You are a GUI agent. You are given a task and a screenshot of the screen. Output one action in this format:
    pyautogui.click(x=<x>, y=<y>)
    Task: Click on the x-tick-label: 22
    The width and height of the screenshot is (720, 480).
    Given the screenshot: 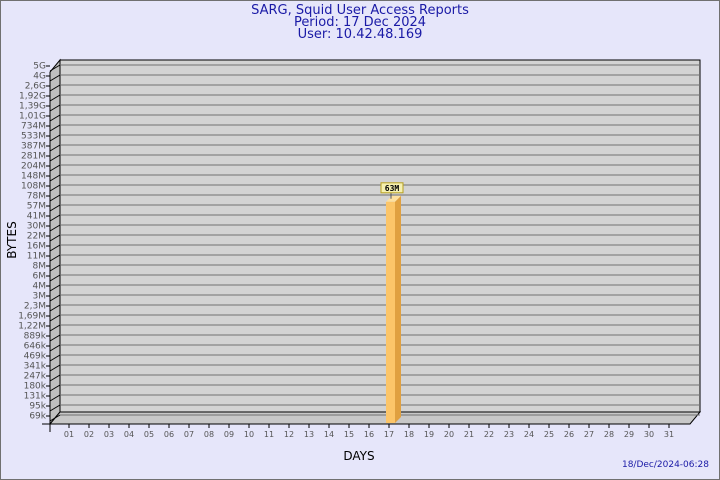 What is the action you would take?
    pyautogui.click(x=489, y=434)
    